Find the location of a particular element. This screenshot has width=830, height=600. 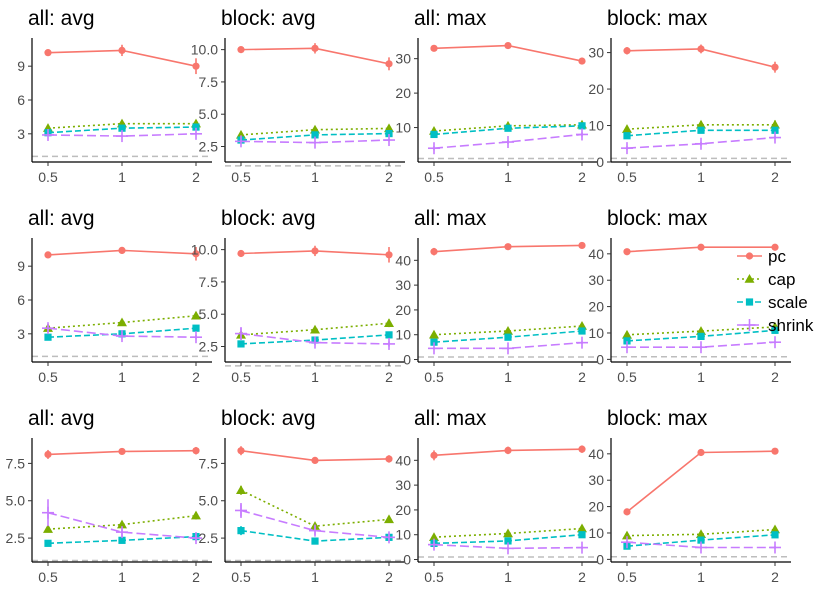

panel-title: block: avg is located at coordinates (268, 18).